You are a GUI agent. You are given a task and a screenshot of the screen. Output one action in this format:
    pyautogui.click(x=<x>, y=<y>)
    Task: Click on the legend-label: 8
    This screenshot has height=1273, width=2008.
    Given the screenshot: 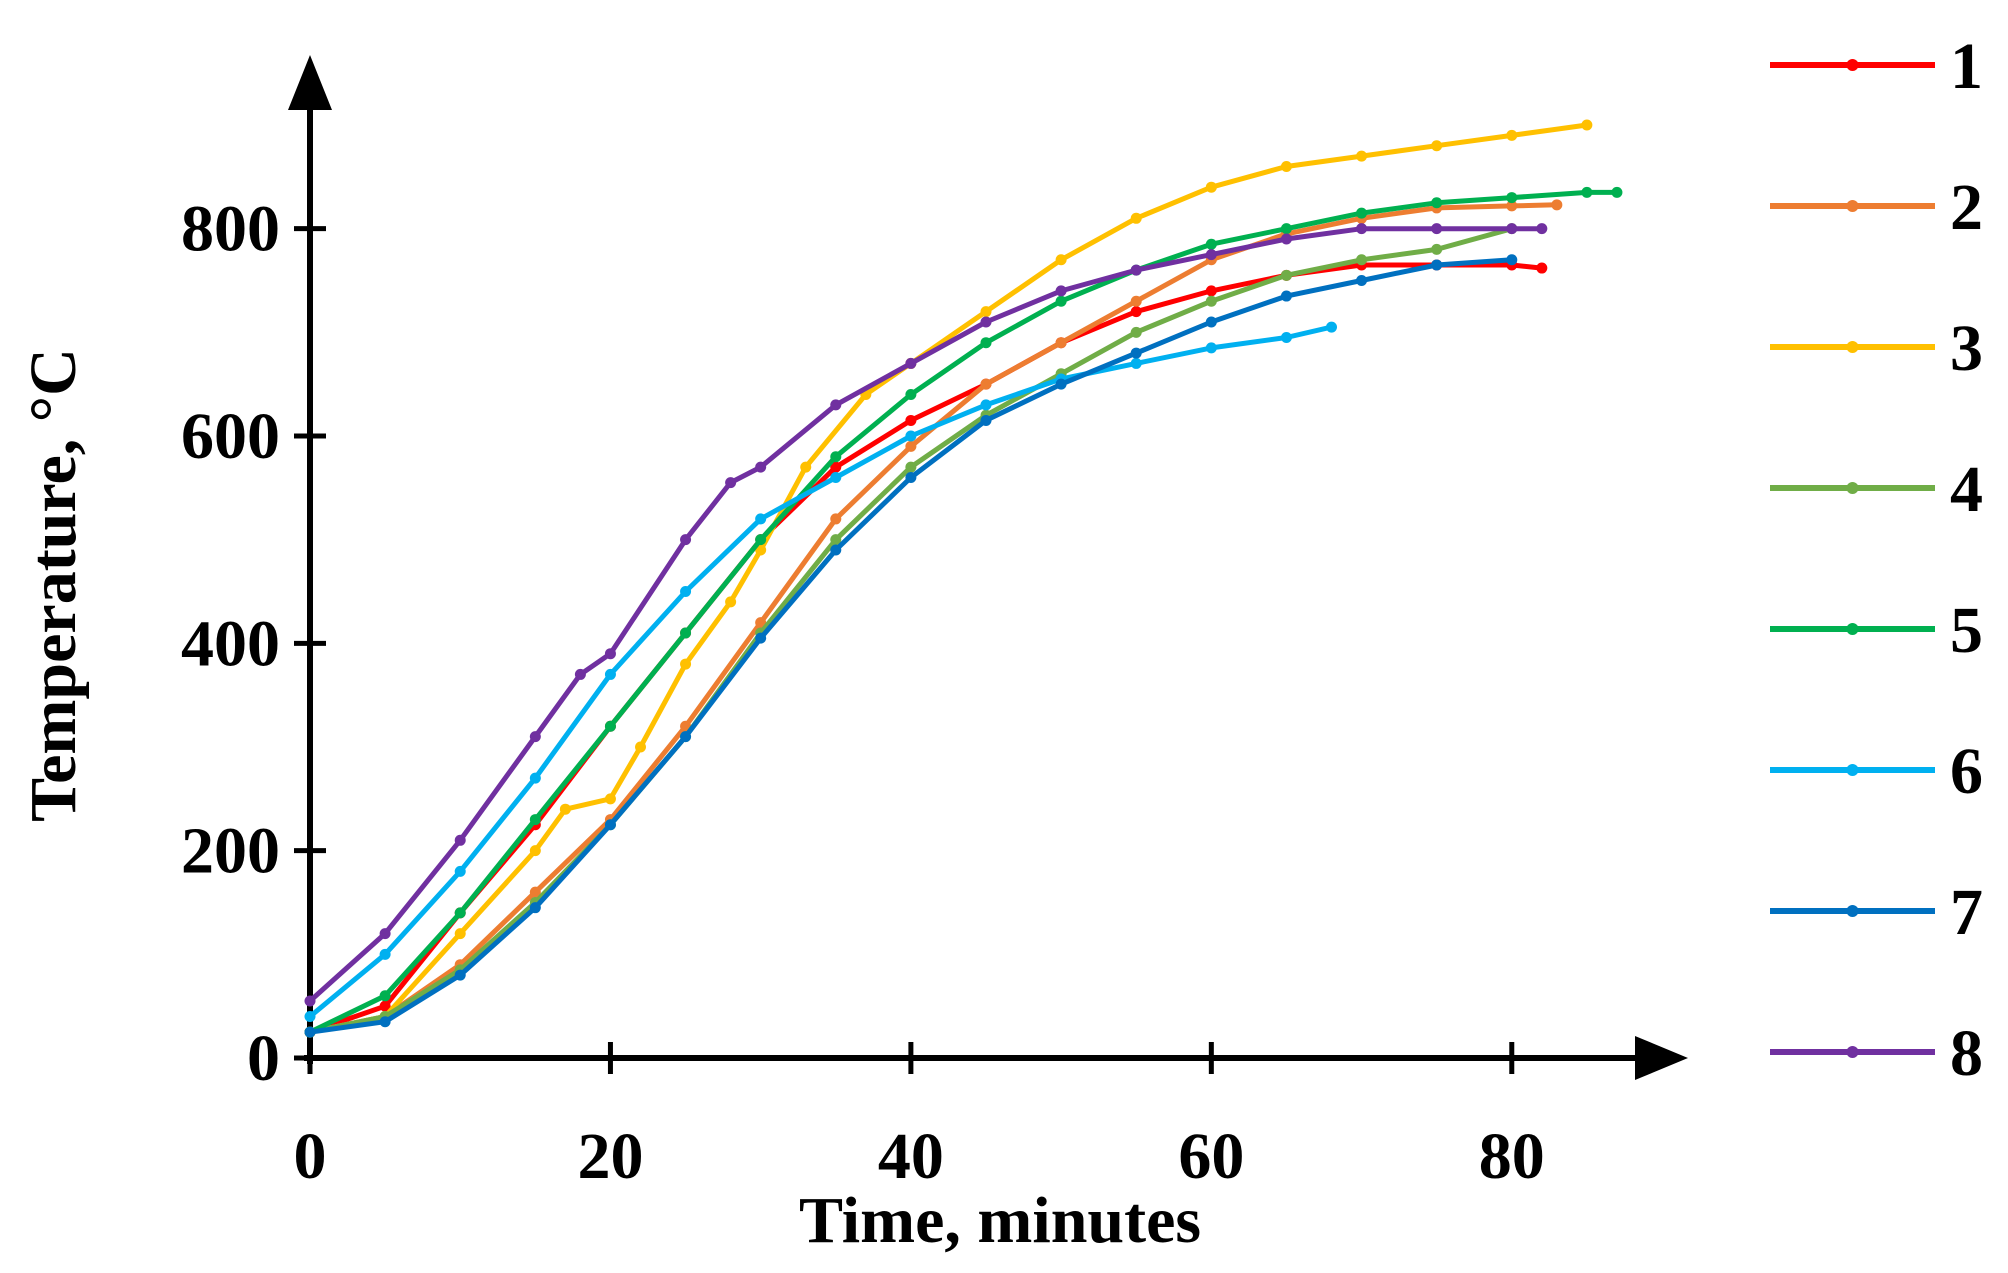 What is the action you would take?
    pyautogui.click(x=1966, y=1053)
    